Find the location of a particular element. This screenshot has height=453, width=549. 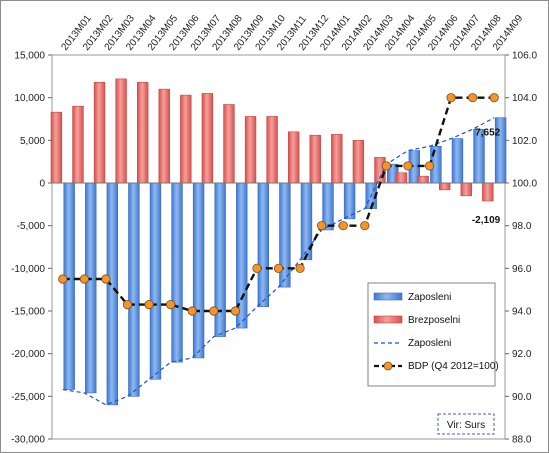

left-tick-label: -5,000 is located at coordinates (31, 226).